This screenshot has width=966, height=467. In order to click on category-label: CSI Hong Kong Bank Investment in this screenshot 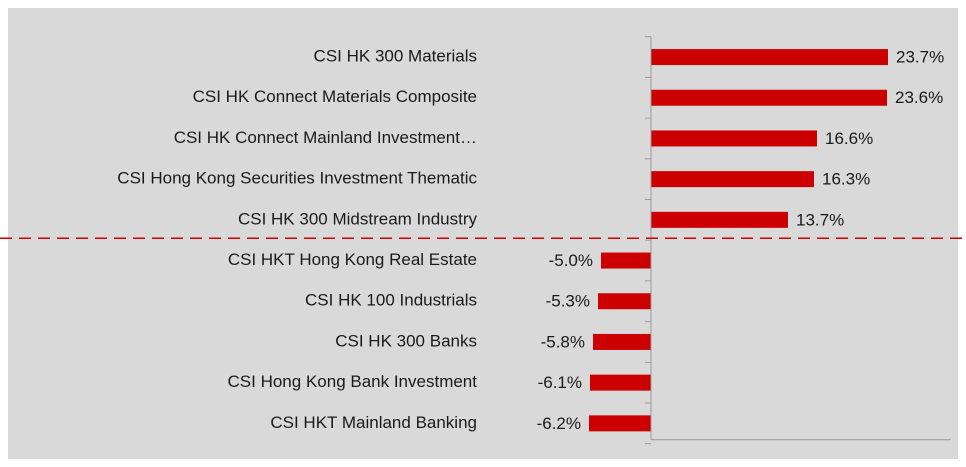, I will do `click(353, 381)`.